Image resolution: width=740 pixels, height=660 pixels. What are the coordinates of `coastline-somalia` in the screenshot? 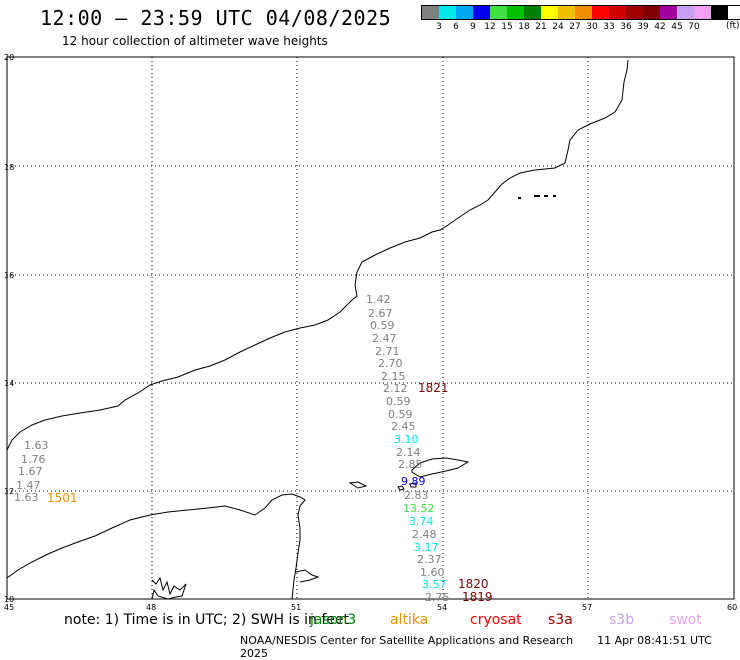 It's located at (156, 546).